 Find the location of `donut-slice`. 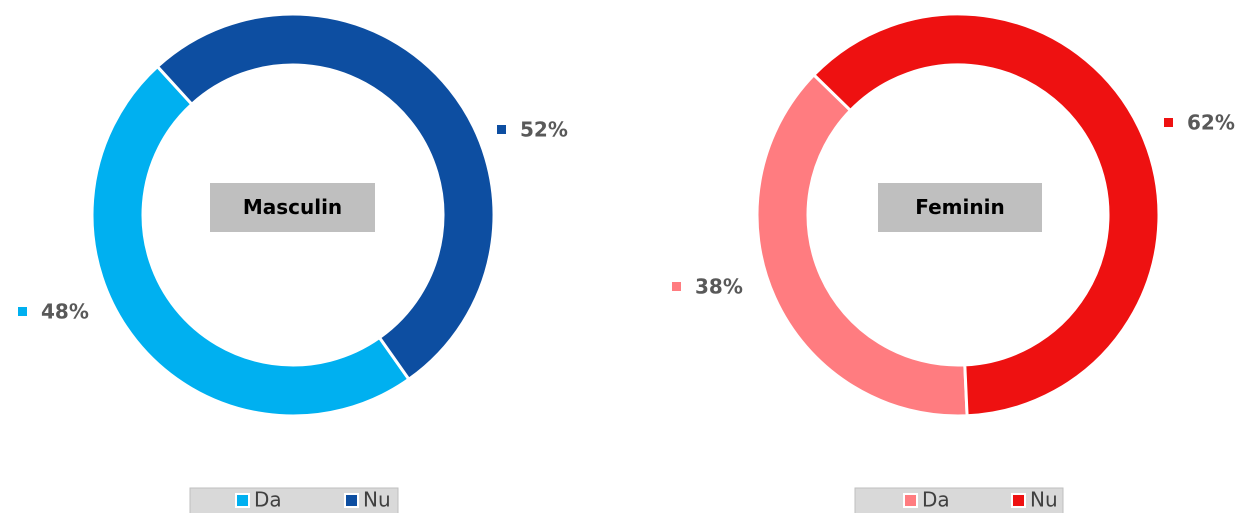

donut-slice is located at coordinates (862, 245).